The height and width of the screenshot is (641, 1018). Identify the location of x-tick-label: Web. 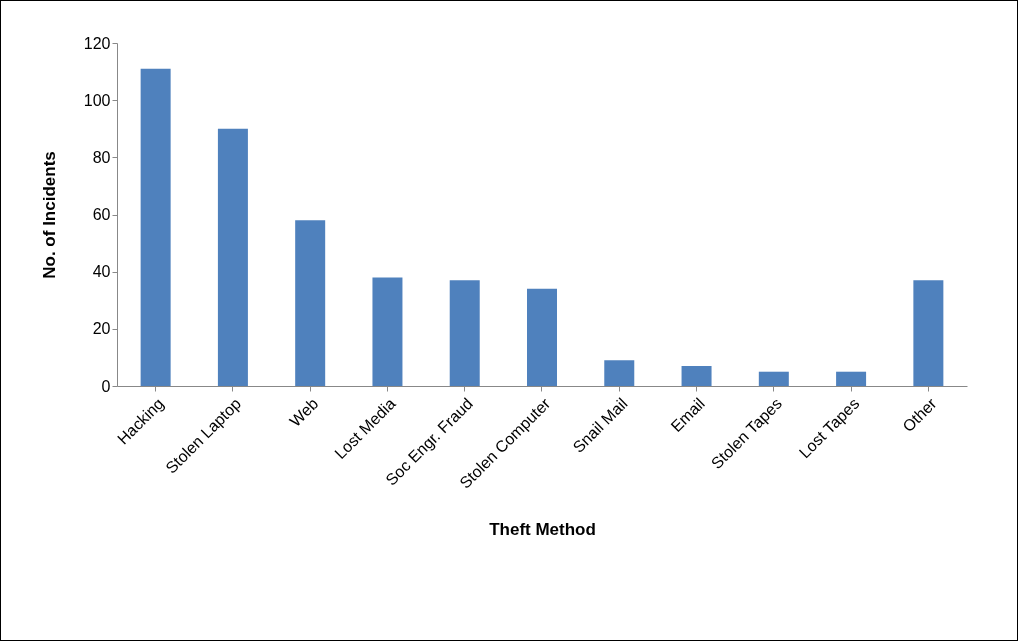
(304, 412).